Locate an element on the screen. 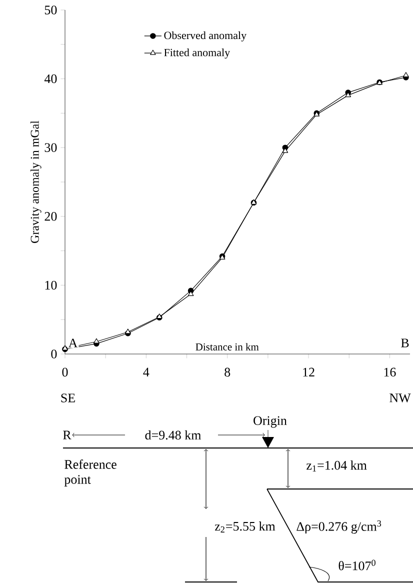 The width and height of the screenshot is (413, 585). text: Δρ=0.276 g/cm$^{3}$ is located at coordinates (339, 527).